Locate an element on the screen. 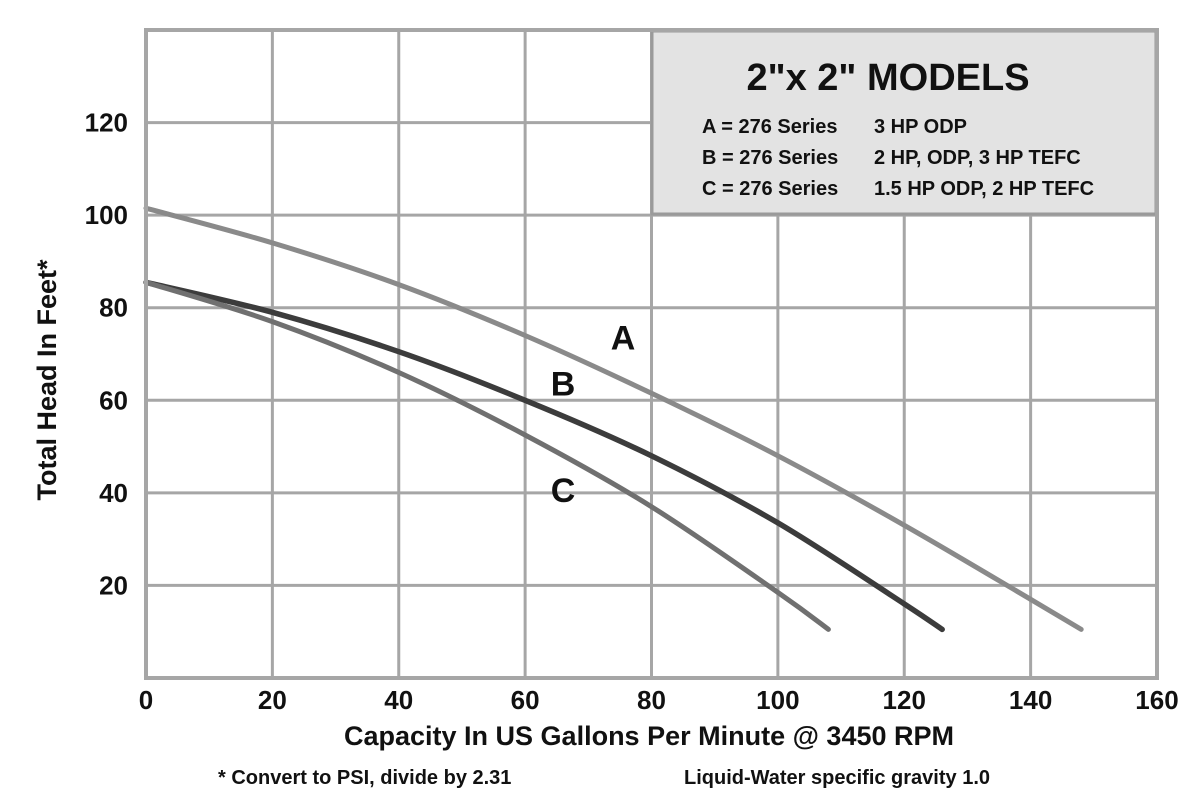 Image resolution: width=1200 pixels, height=807 pixels. curve-label-c: C is located at coordinates (563, 491).